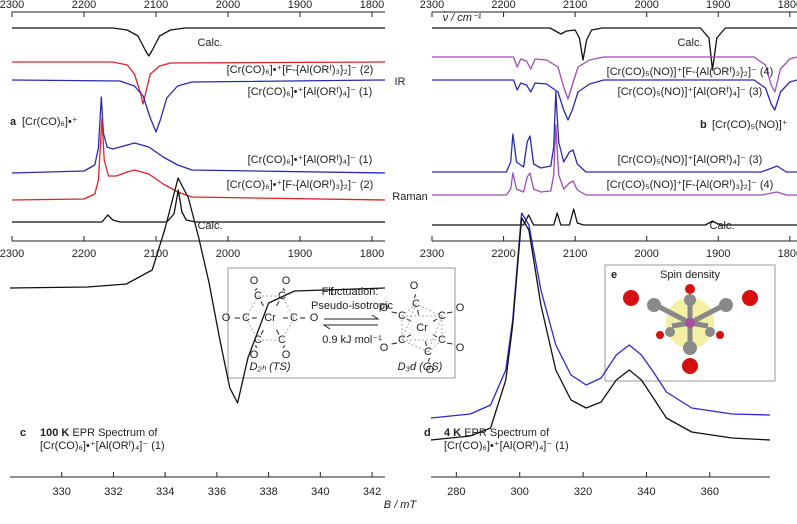 Image resolution: width=797 pixels, height=524 pixels. Describe the element at coordinates (54, 433) in the screenshot. I see `title-bold: 100 K` at that location.